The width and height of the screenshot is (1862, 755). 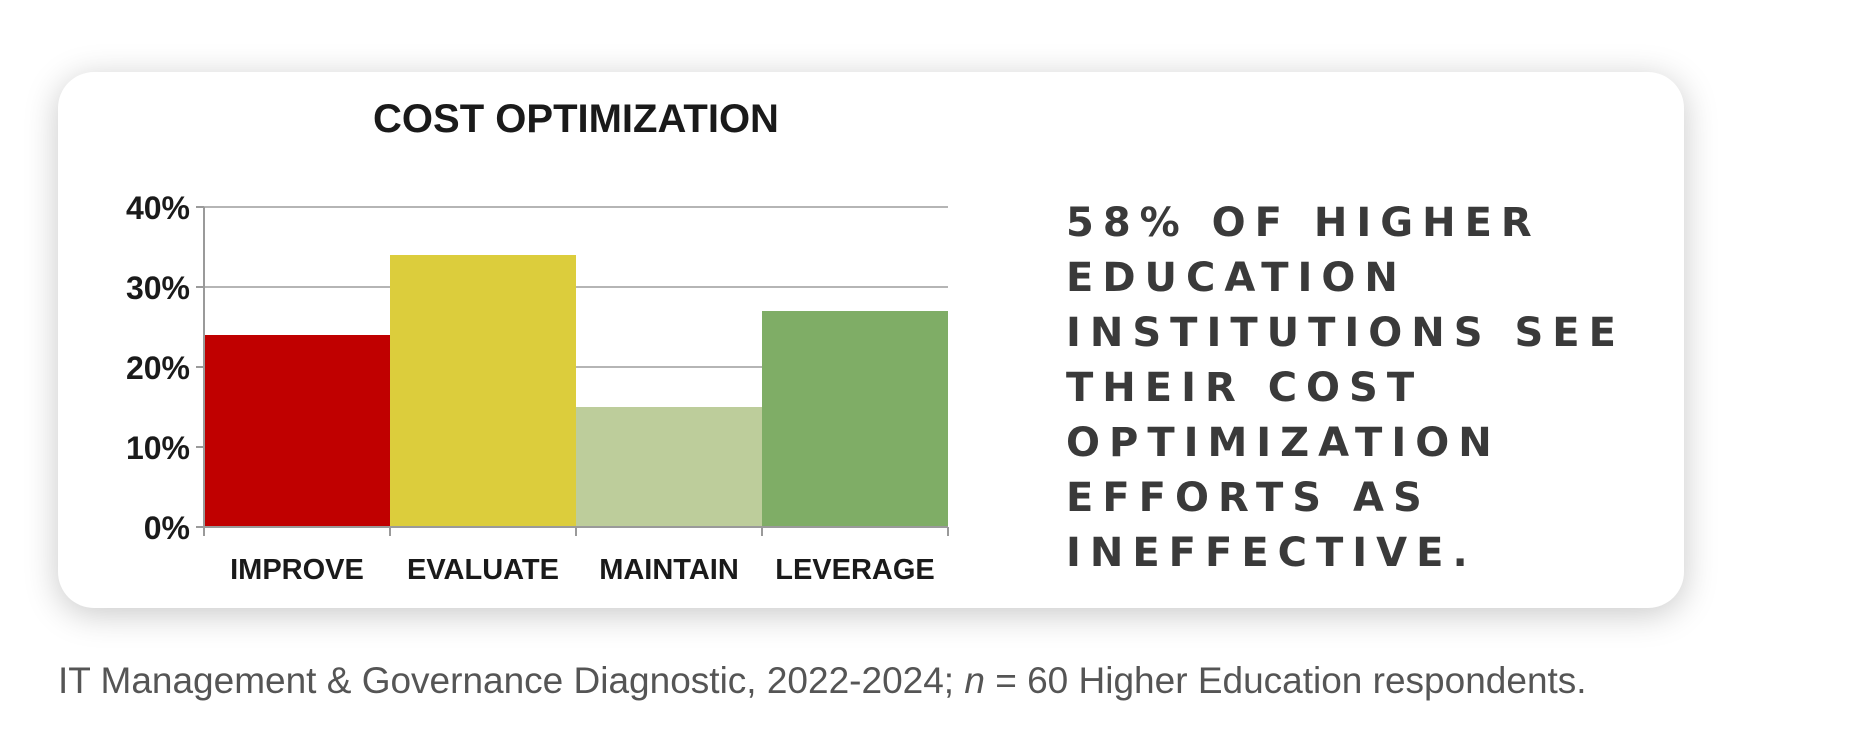 I want to click on chart-title: COST OPTIMIZATION, so click(x=576, y=119).